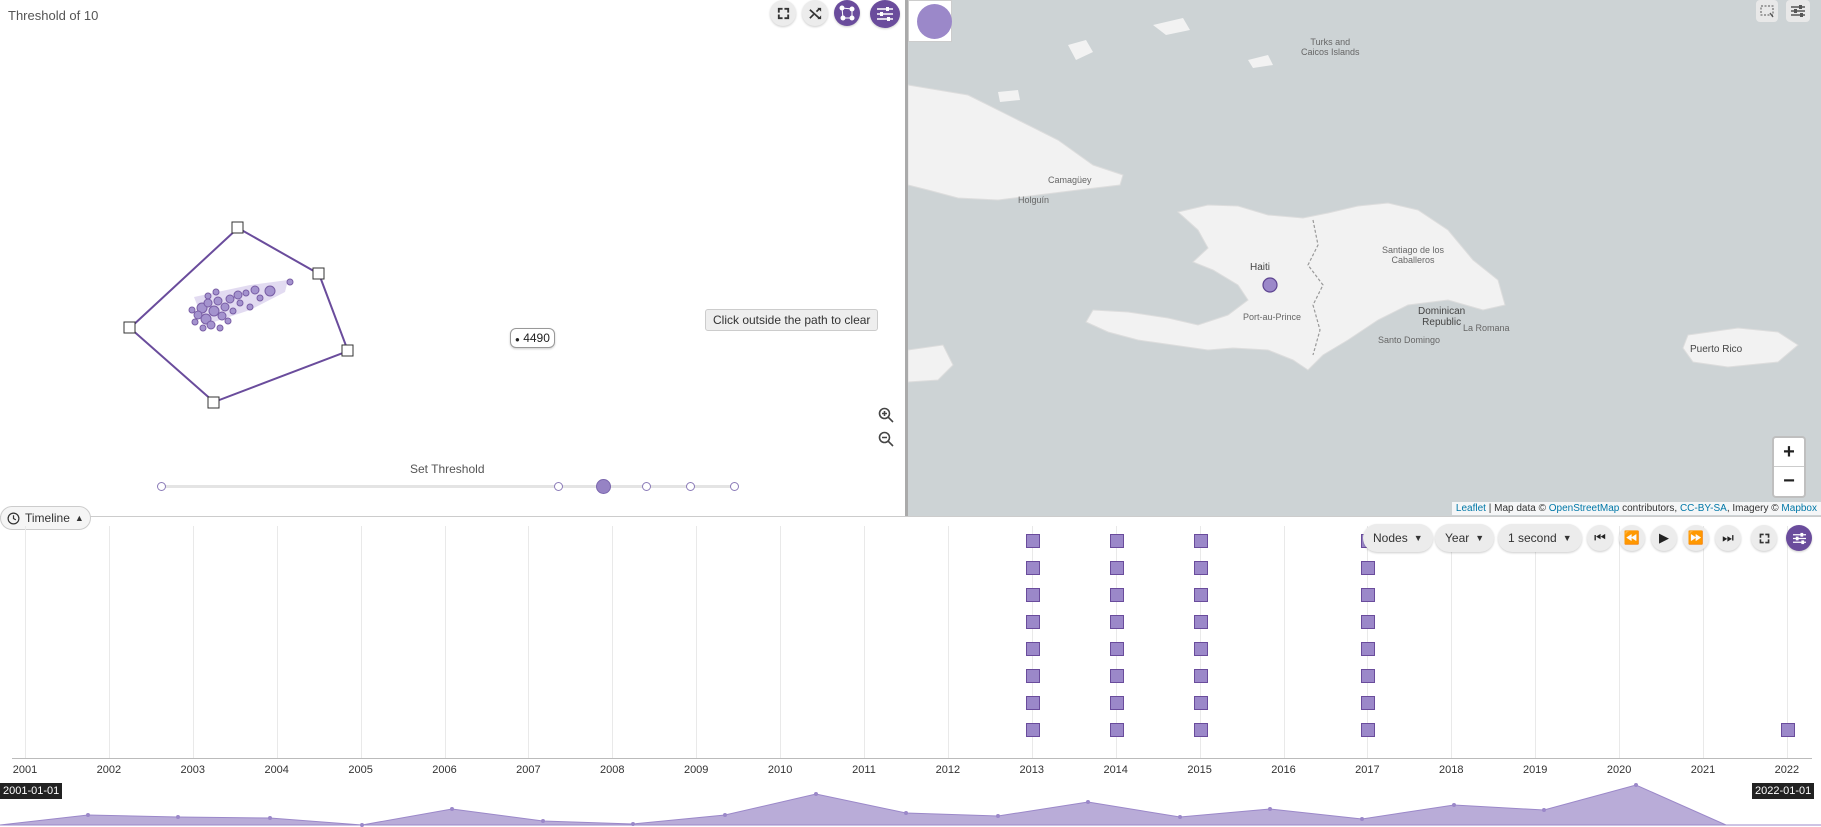 The image size is (1821, 827). I want to click on skip-end-button: ⏭, so click(1728, 538).